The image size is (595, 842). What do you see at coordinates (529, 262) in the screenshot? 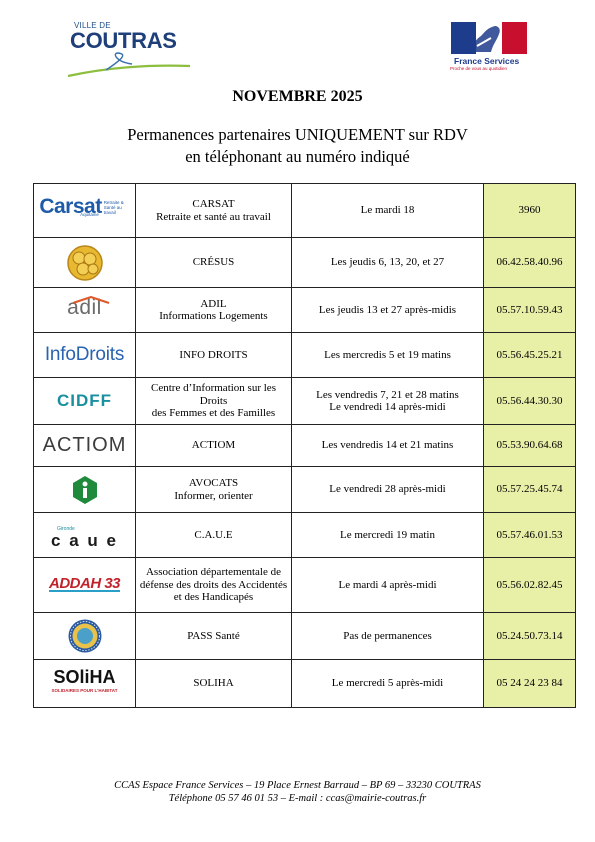
I see `partner-phone: 06.42.58.40.96` at bounding box center [529, 262].